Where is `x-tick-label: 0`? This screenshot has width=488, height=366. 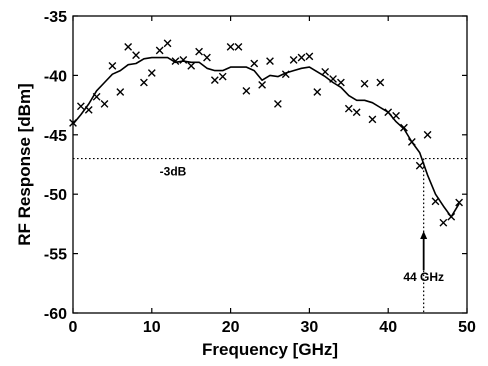 x-tick-label: 0 is located at coordinates (73, 327).